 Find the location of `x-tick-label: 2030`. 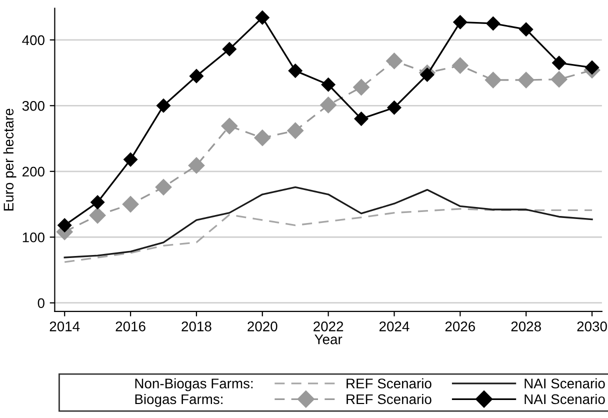

x-tick-label: 2030 is located at coordinates (592, 327).